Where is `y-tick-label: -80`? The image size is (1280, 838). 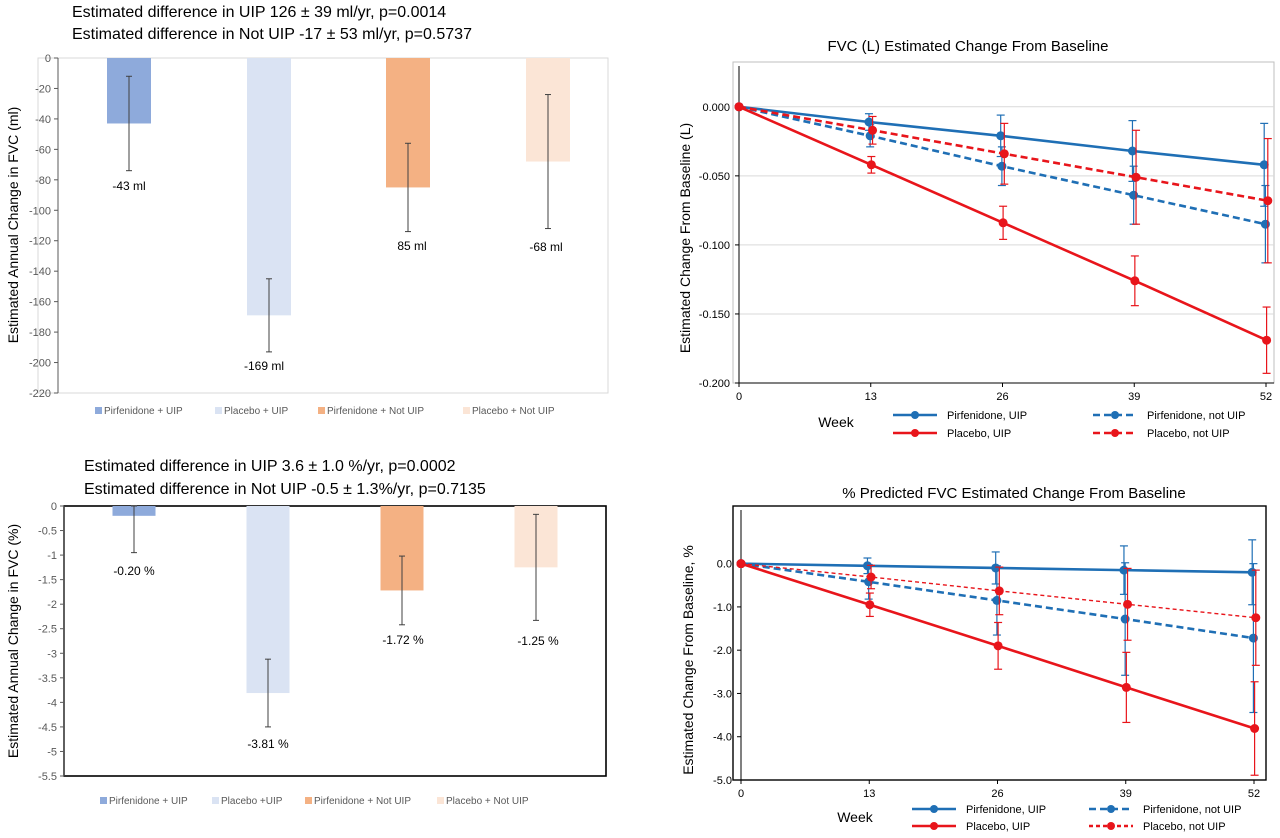 y-tick-label: -80 is located at coordinates (43, 181).